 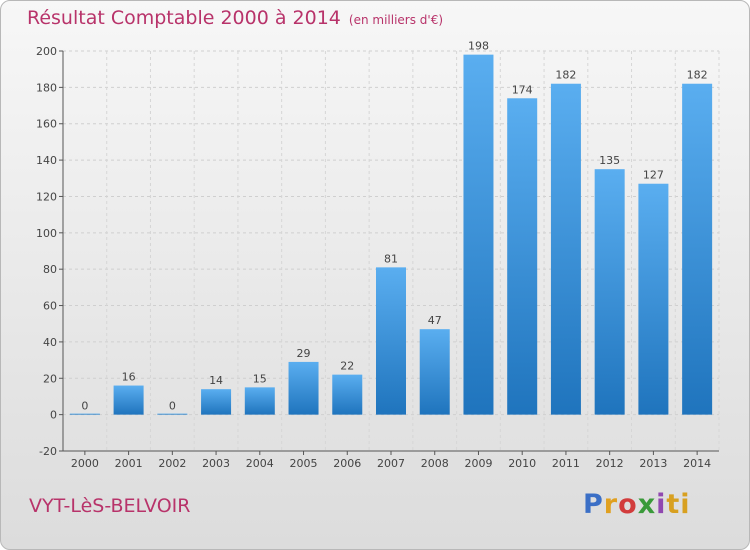 I want to click on data-label: 127, so click(x=653, y=175).